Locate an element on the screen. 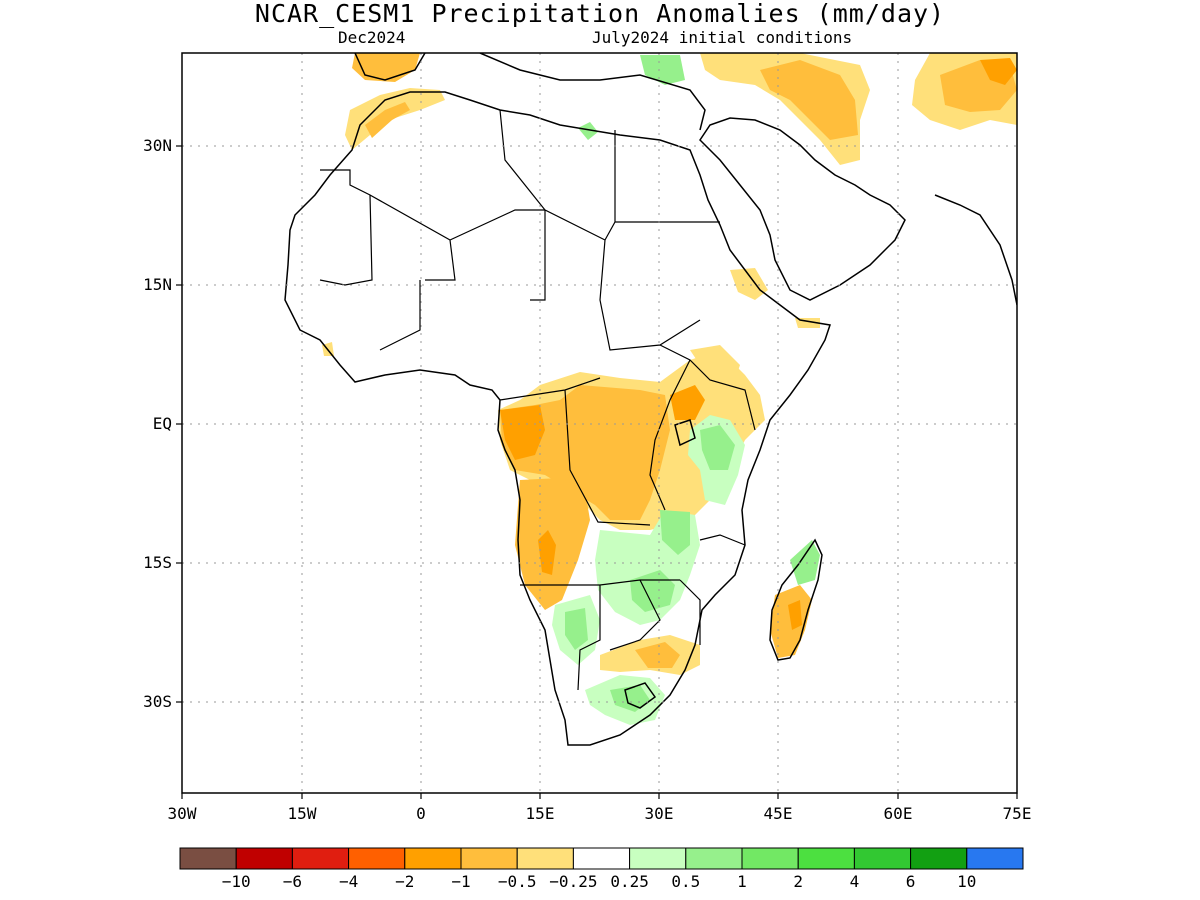 This screenshot has height=900, width=1200. dry-patch-uganda is located at coordinates (687, 402).